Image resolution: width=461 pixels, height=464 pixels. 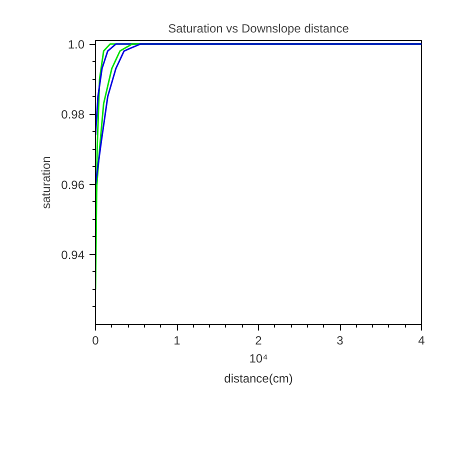 I want to click on y-tick-label: 0.94, so click(x=73, y=255).